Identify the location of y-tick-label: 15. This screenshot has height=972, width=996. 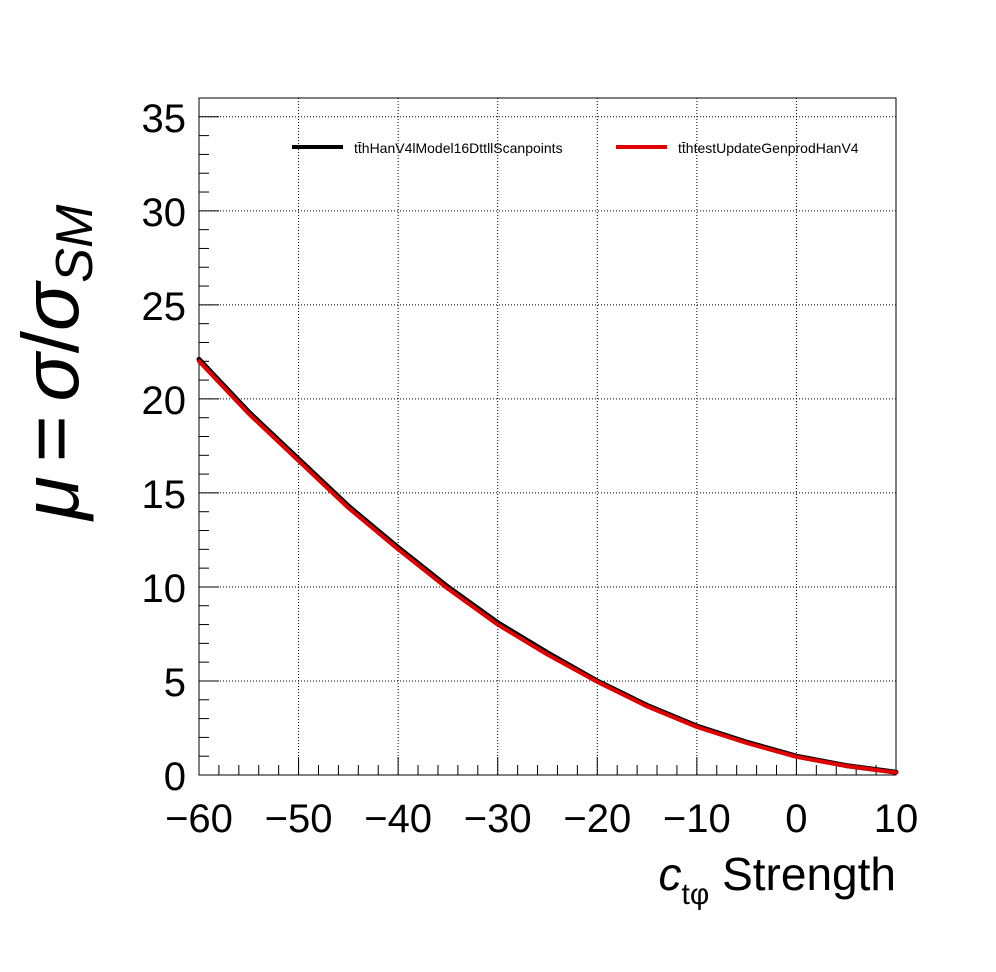
(164, 495).